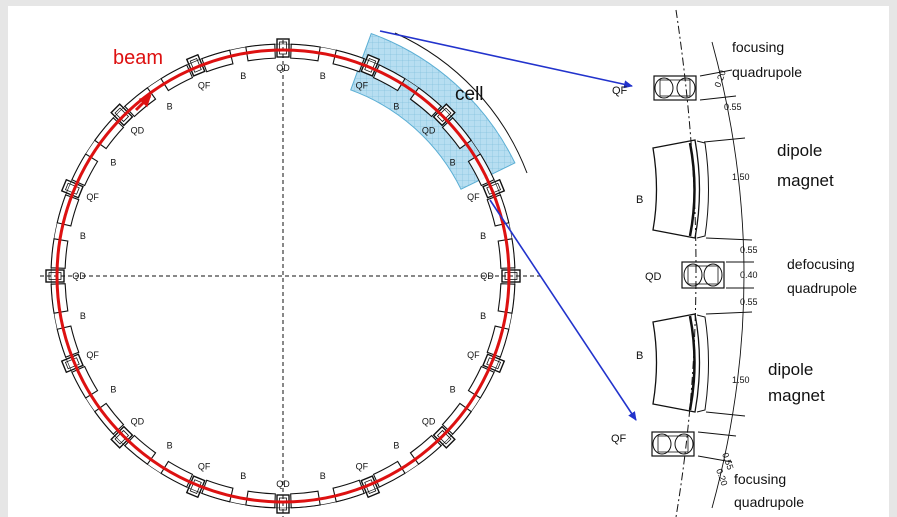 This screenshot has width=897, height=517. Describe the element at coordinates (619, 439) in the screenshot. I see `detail-qf-bottom-label: QF` at that location.